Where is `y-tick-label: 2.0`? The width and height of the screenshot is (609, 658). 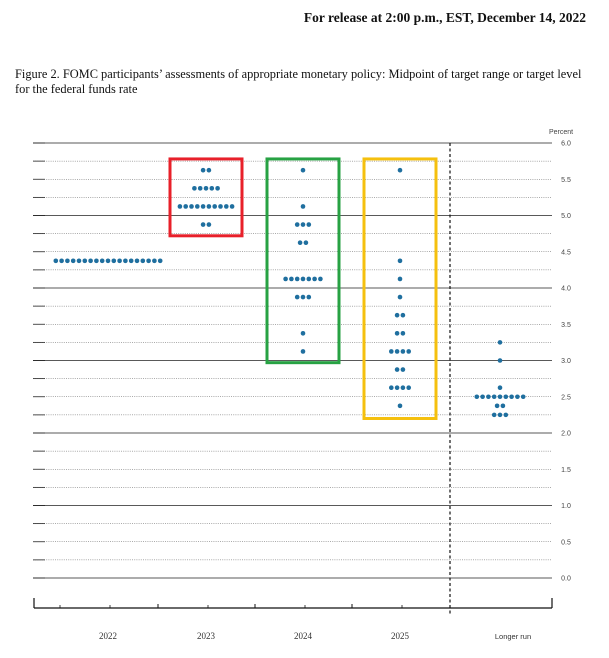 y-tick-label: 2.0 is located at coordinates (566, 434).